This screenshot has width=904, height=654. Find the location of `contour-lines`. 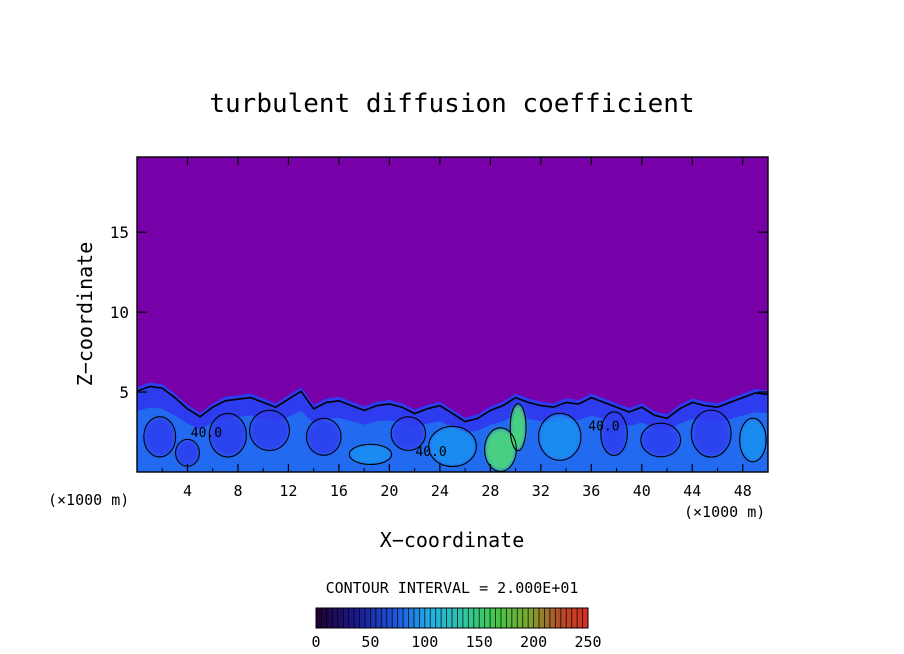

contour-lines is located at coordinates (452, 428).